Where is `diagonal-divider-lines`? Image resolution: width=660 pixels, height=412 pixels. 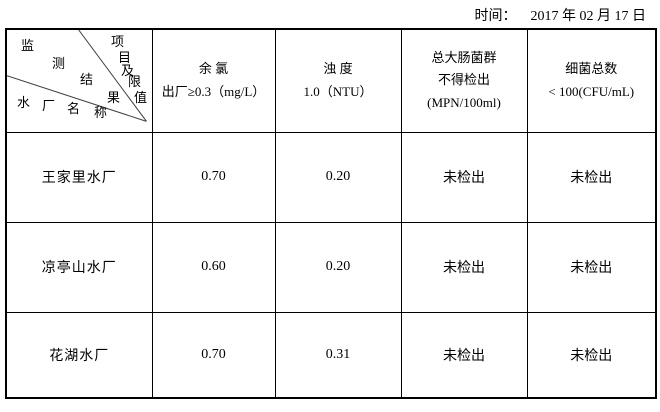
diagonal-divider-lines is located at coordinates (77, 76).